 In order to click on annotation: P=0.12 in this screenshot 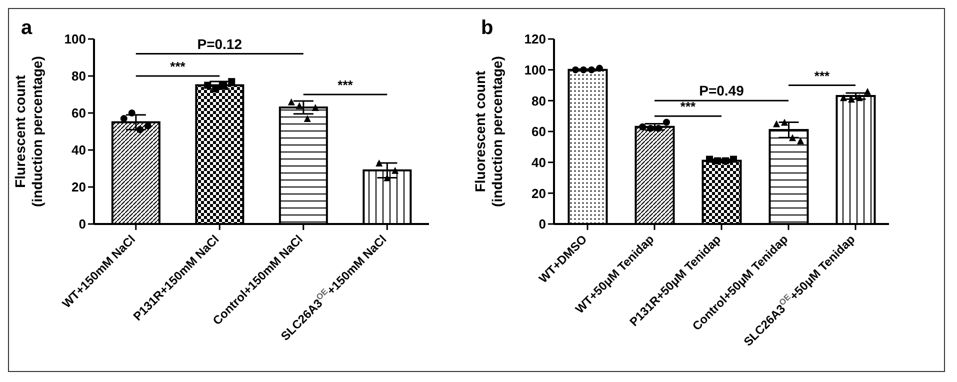, I will do `click(219, 44)`.